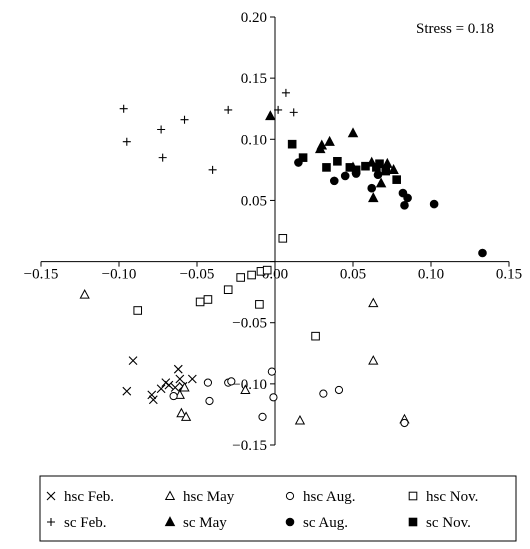  What do you see at coordinates (209, 497) in the screenshot?
I see `legend-label: hsc May` at bounding box center [209, 497].